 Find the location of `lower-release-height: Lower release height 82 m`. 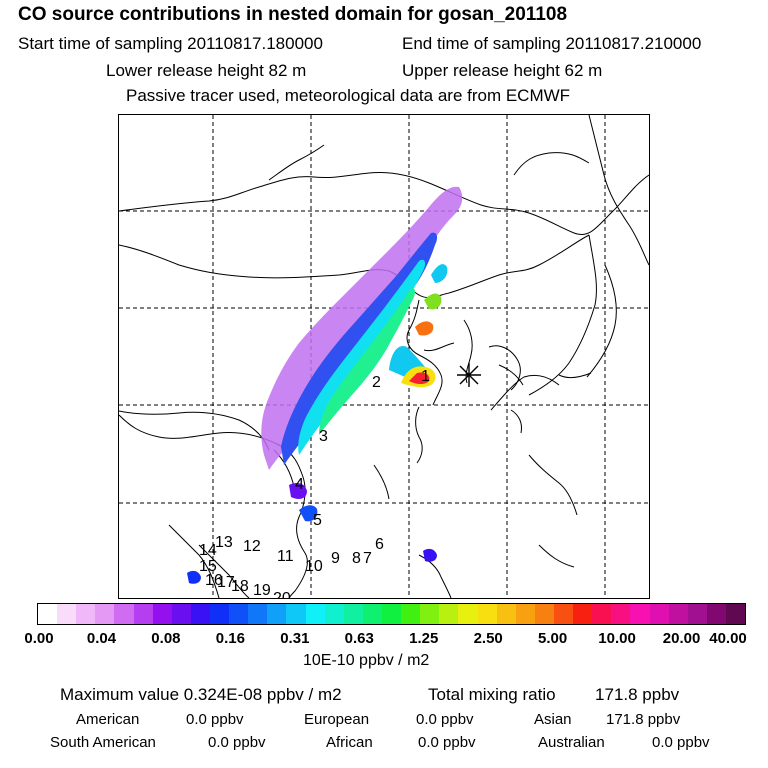

lower-release-height: Lower release height 82 m is located at coordinates (206, 70).